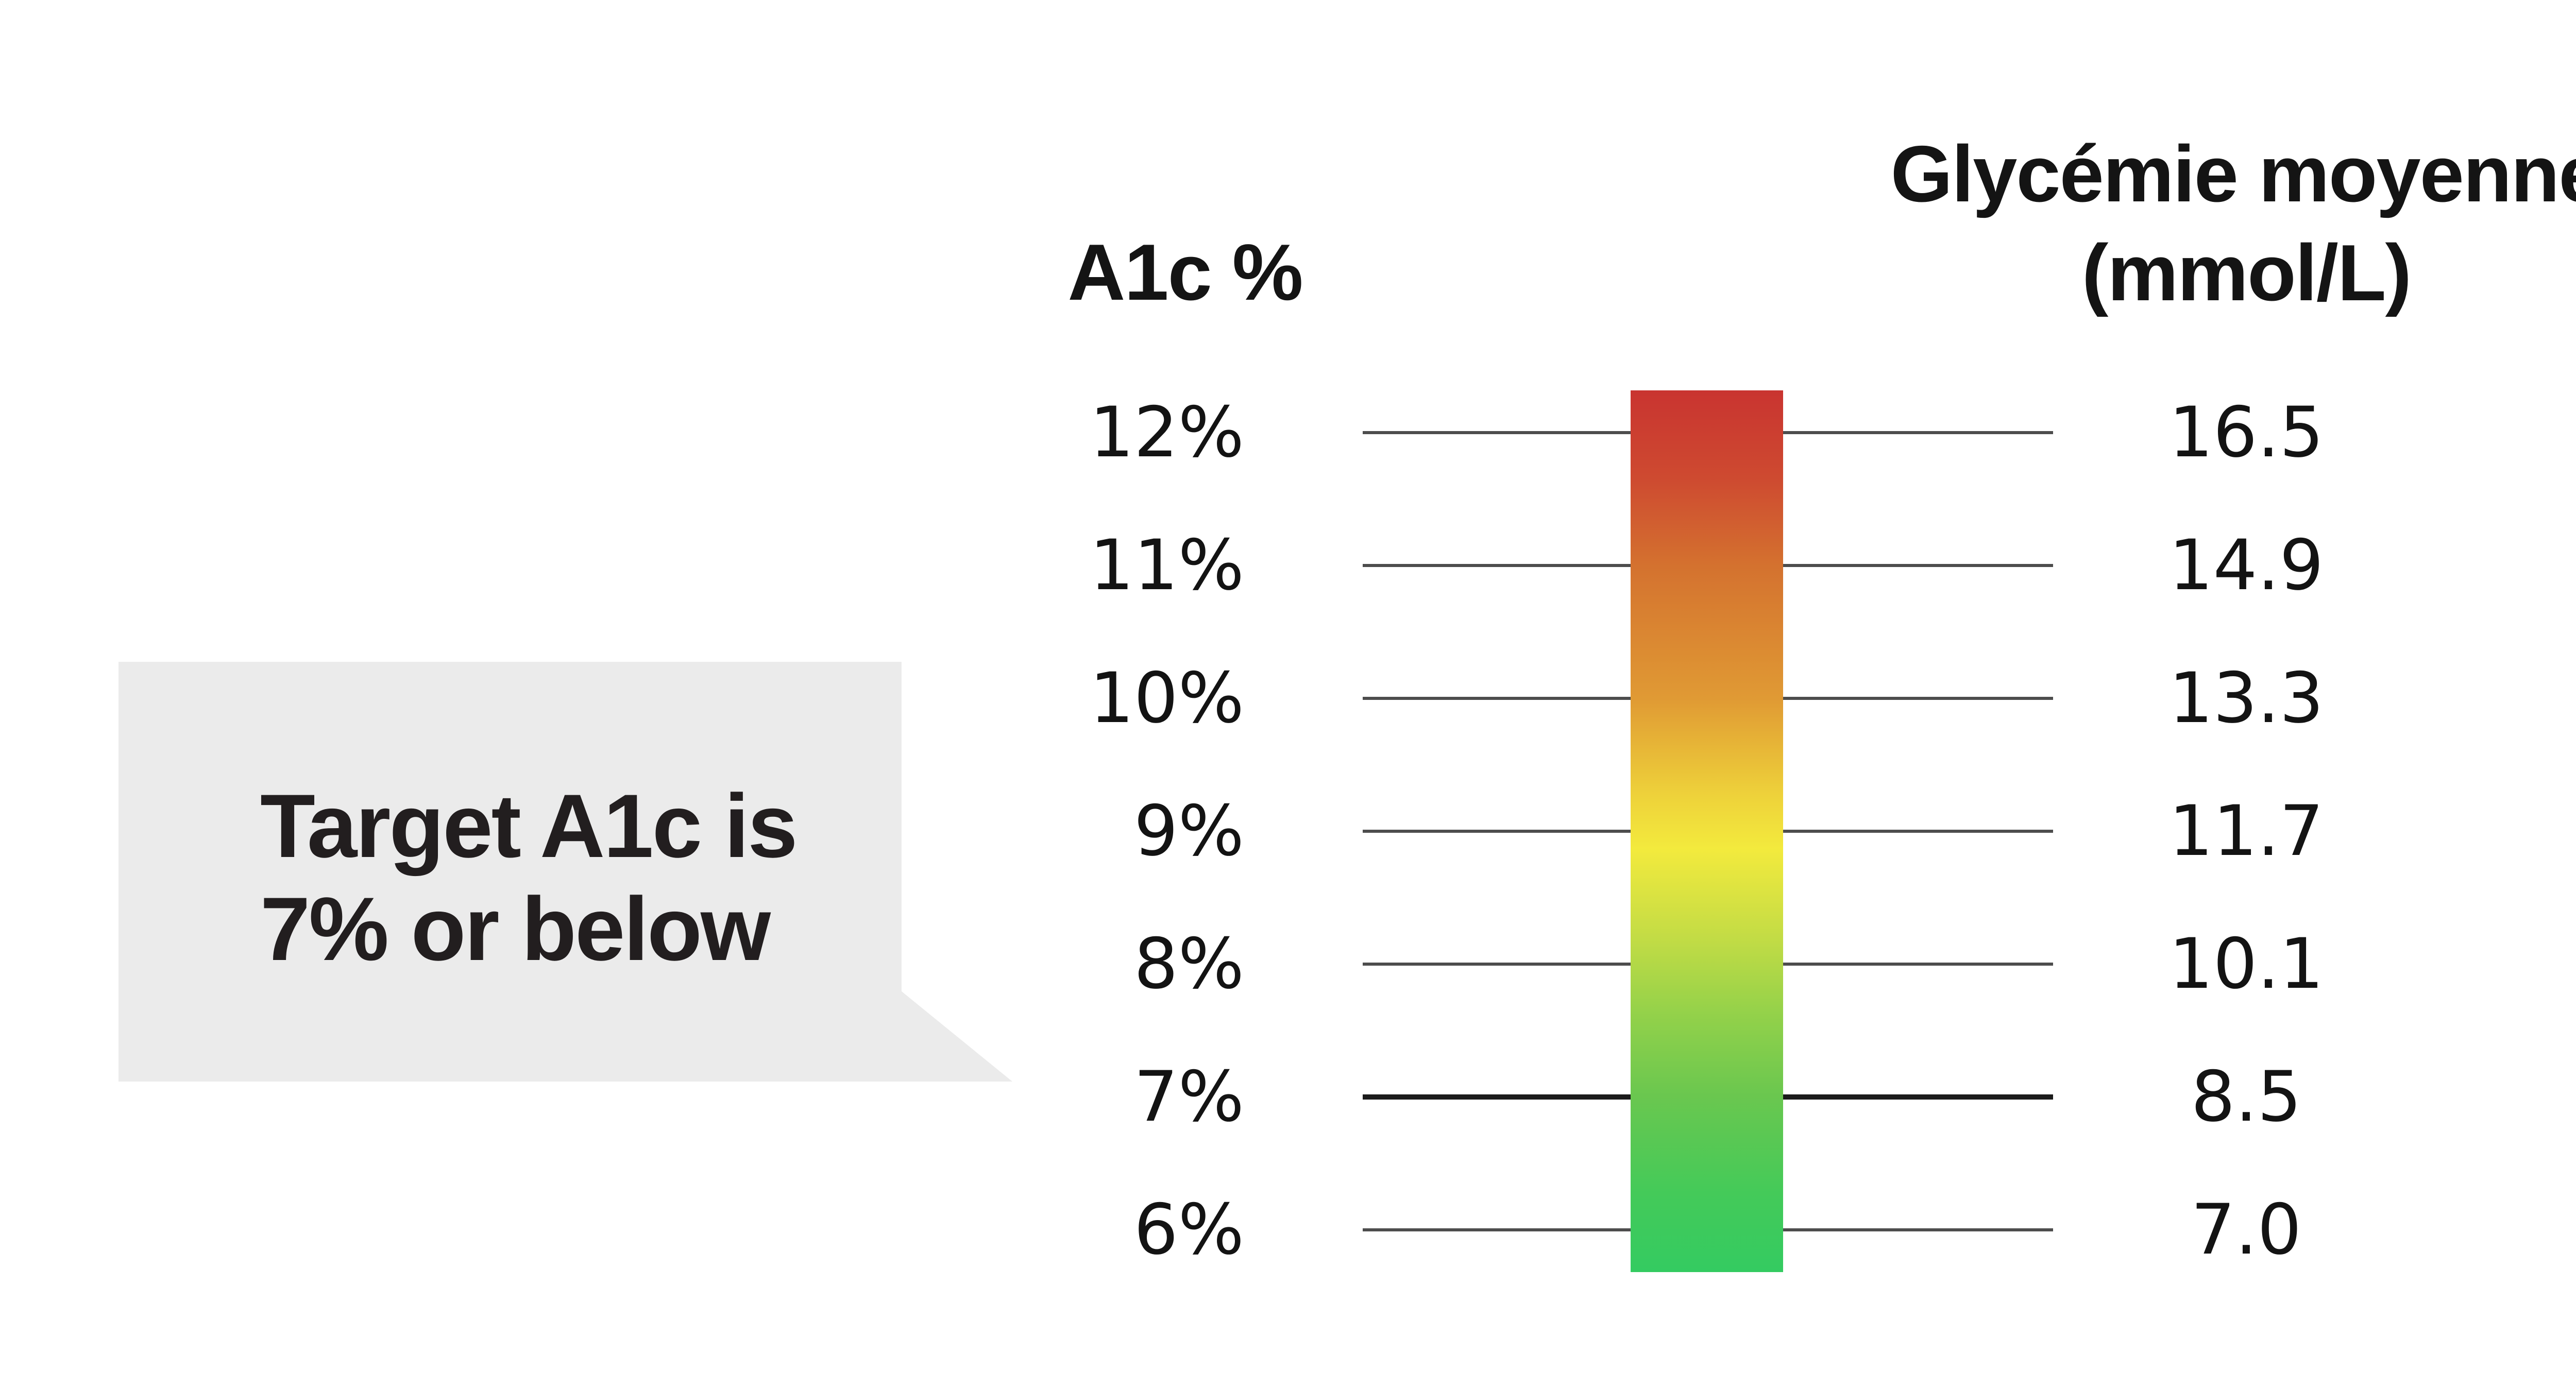  Describe the element at coordinates (1188, 963) in the screenshot. I see `a1c-label-8pct: 8%` at that location.